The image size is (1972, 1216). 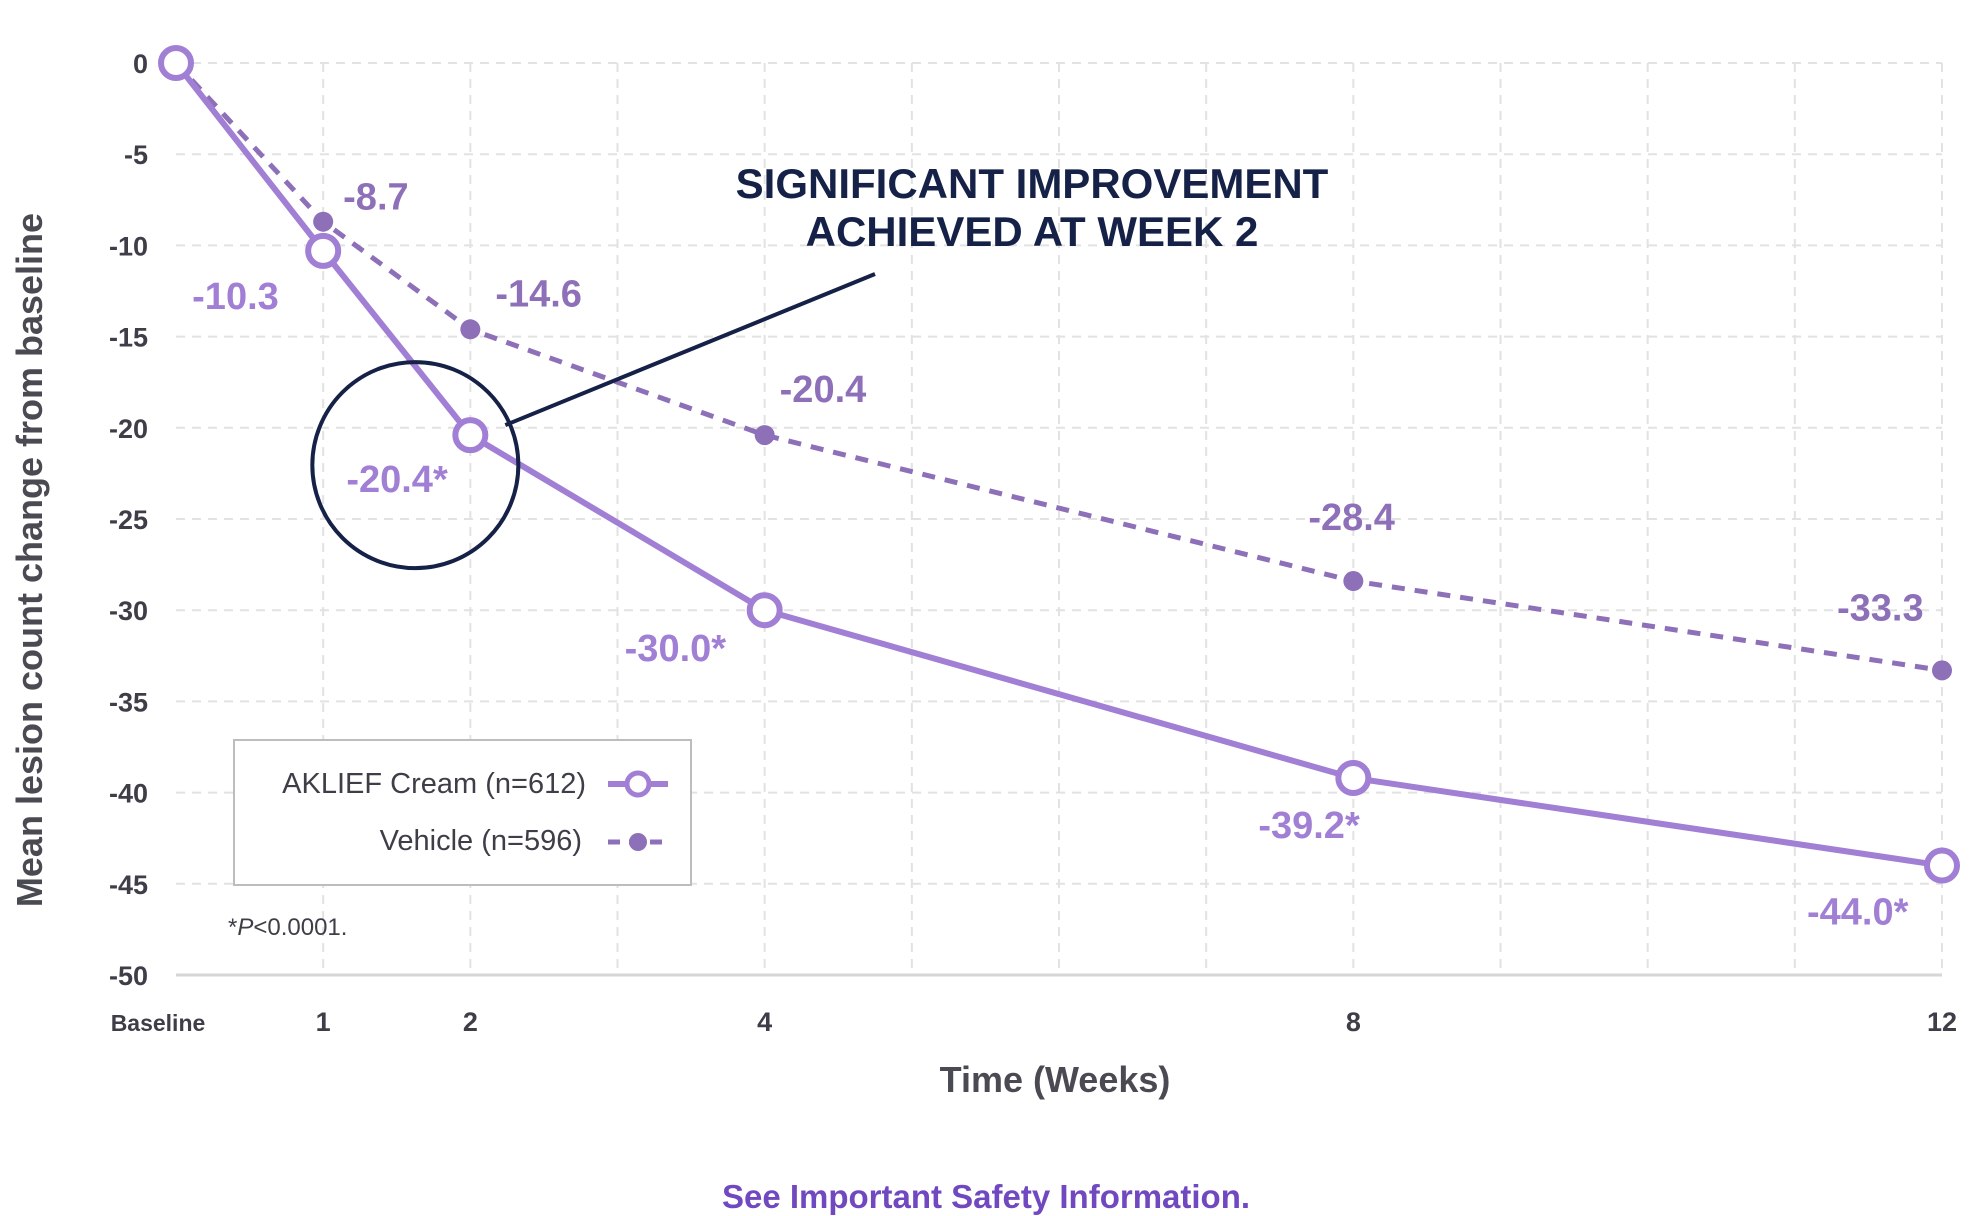 I want to click on y-axis-title: Mean lesion count change from baseline, so click(x=29, y=560).